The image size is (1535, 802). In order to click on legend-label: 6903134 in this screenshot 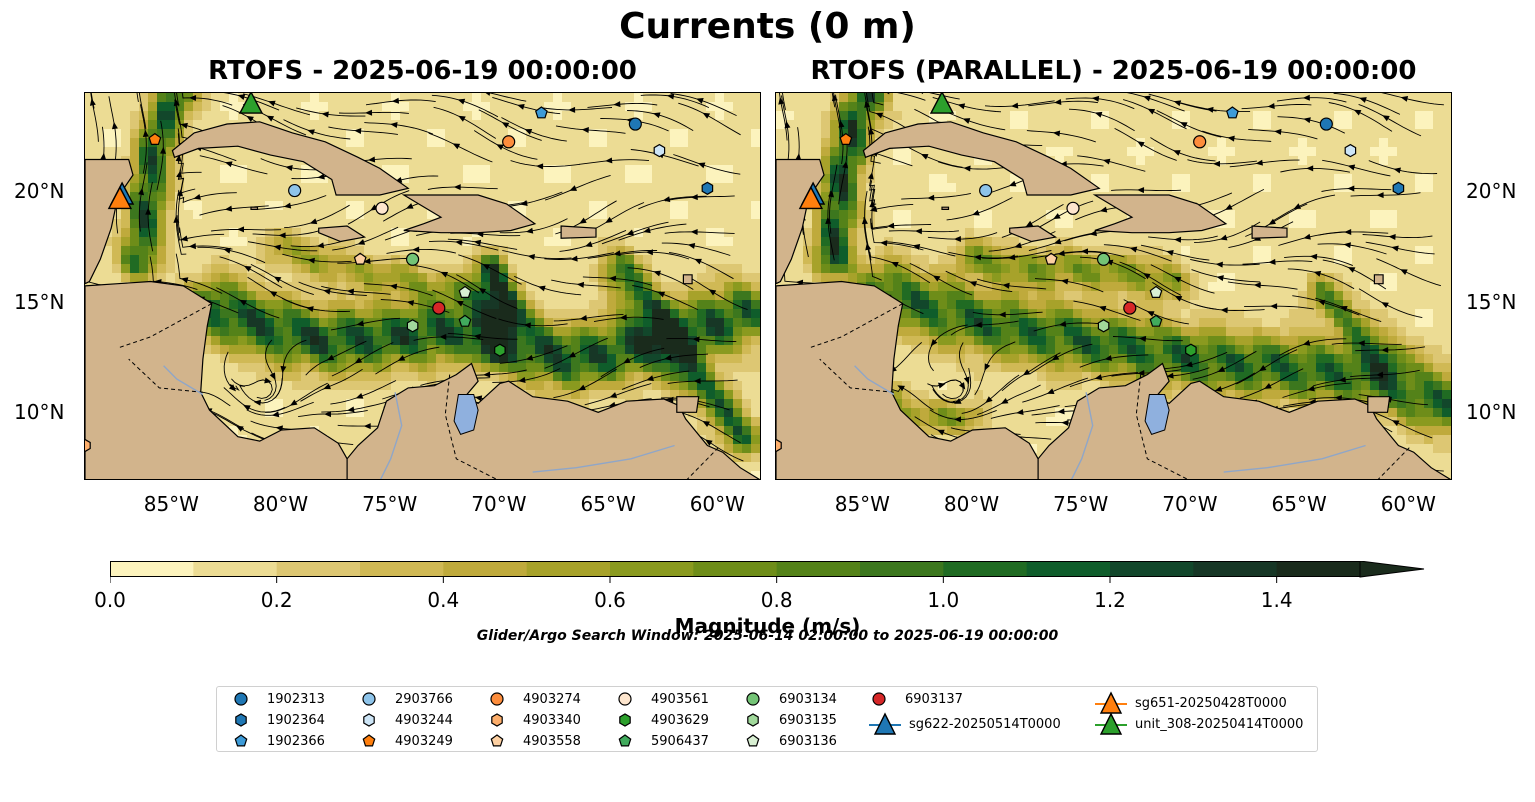, I will do `click(808, 699)`.